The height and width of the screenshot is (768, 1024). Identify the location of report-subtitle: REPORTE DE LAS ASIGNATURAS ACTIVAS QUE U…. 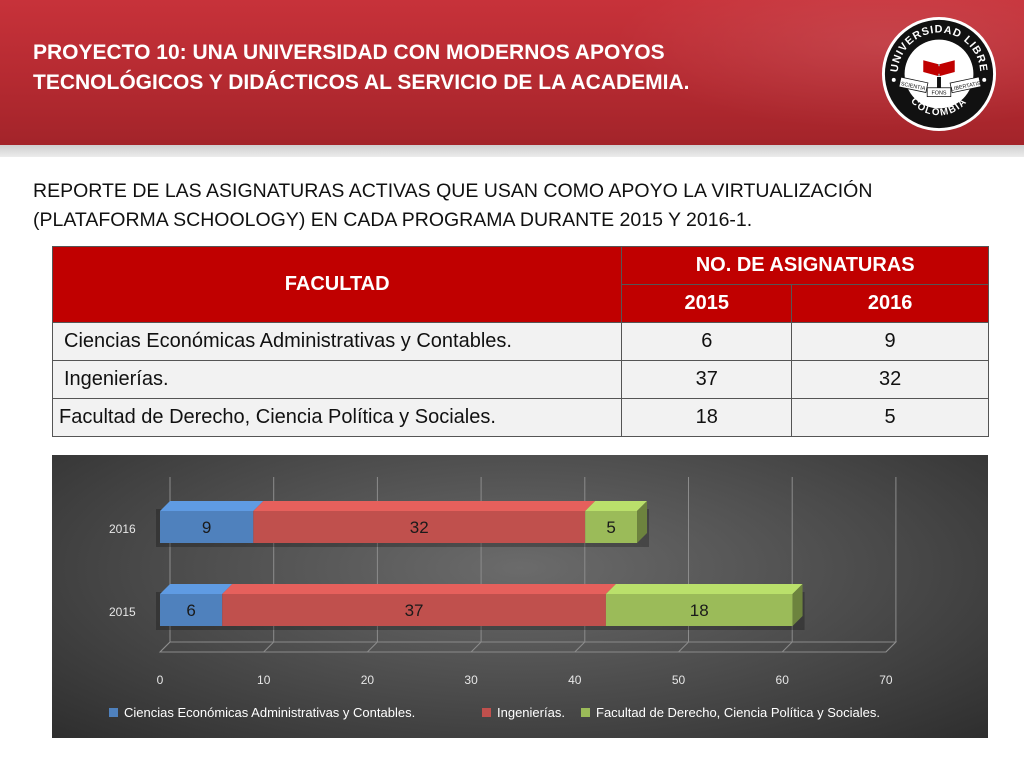
(508, 206).